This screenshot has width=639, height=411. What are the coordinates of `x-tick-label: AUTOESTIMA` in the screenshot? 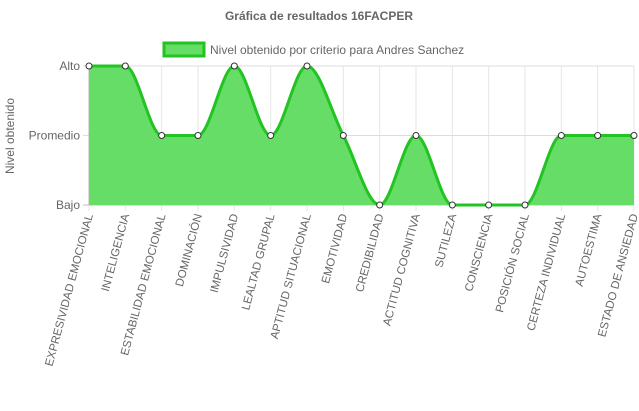 It's located at (589, 249).